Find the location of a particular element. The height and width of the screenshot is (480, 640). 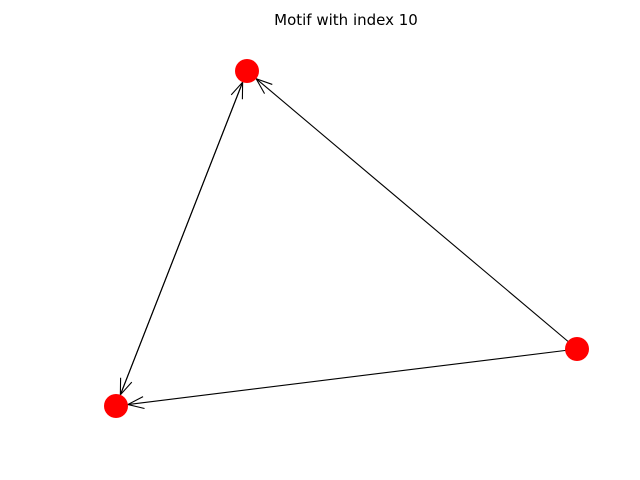

plot-title: Motif with index 10 is located at coordinates (346, 20).